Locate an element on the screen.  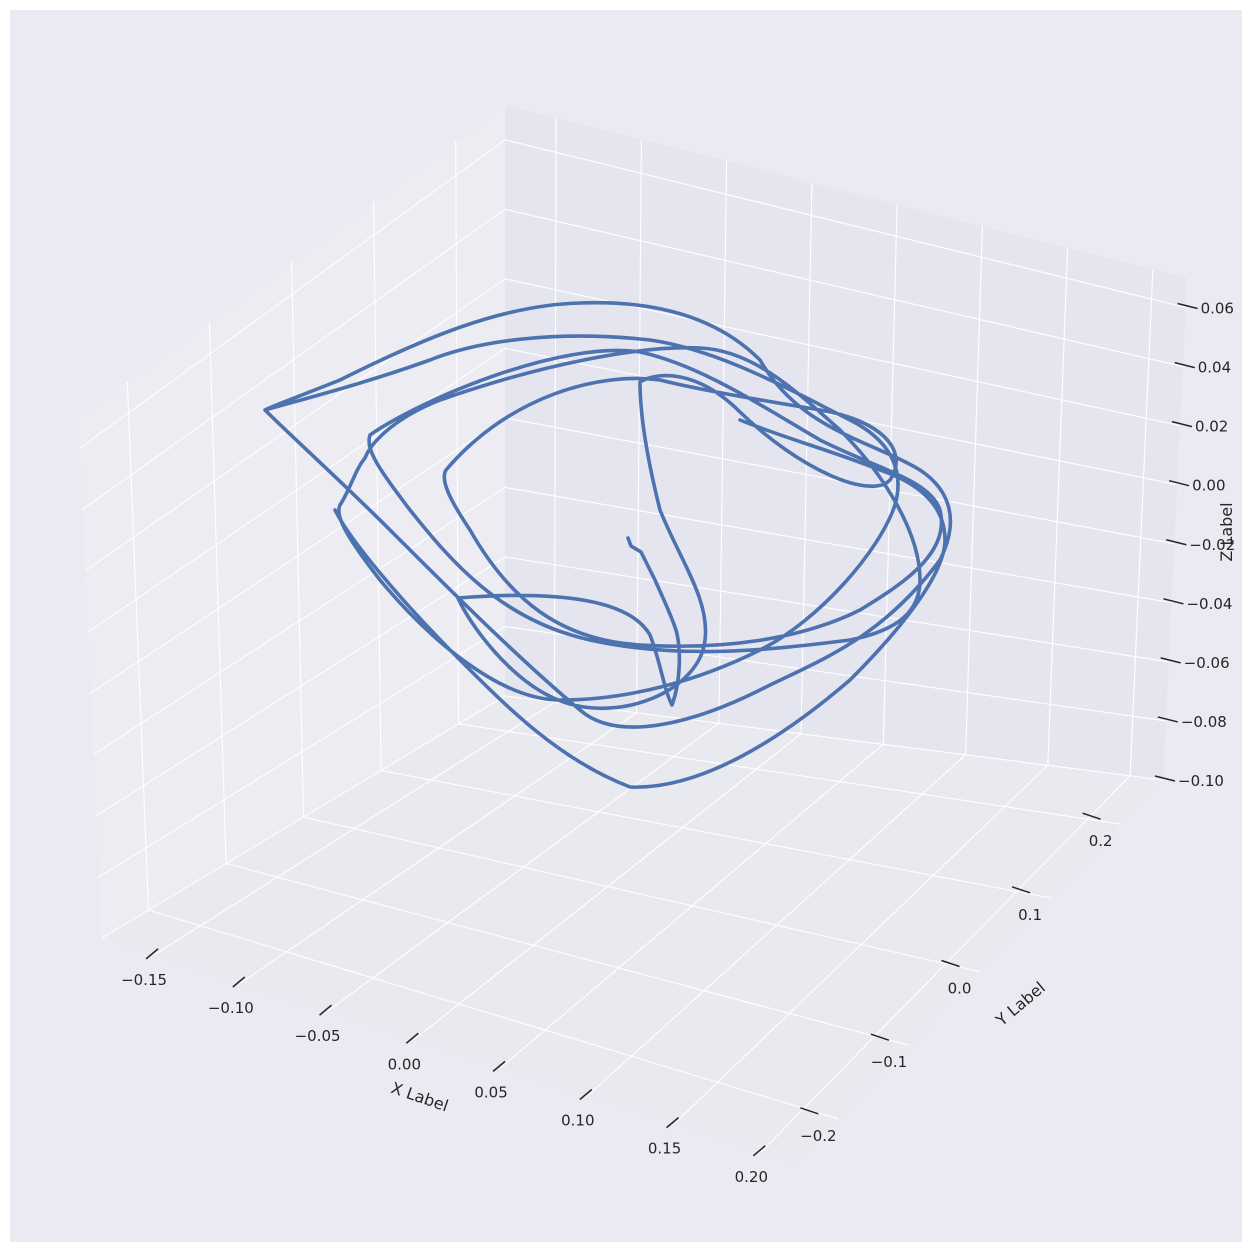
z-tick-label: −0.08 is located at coordinates (1204, 722).